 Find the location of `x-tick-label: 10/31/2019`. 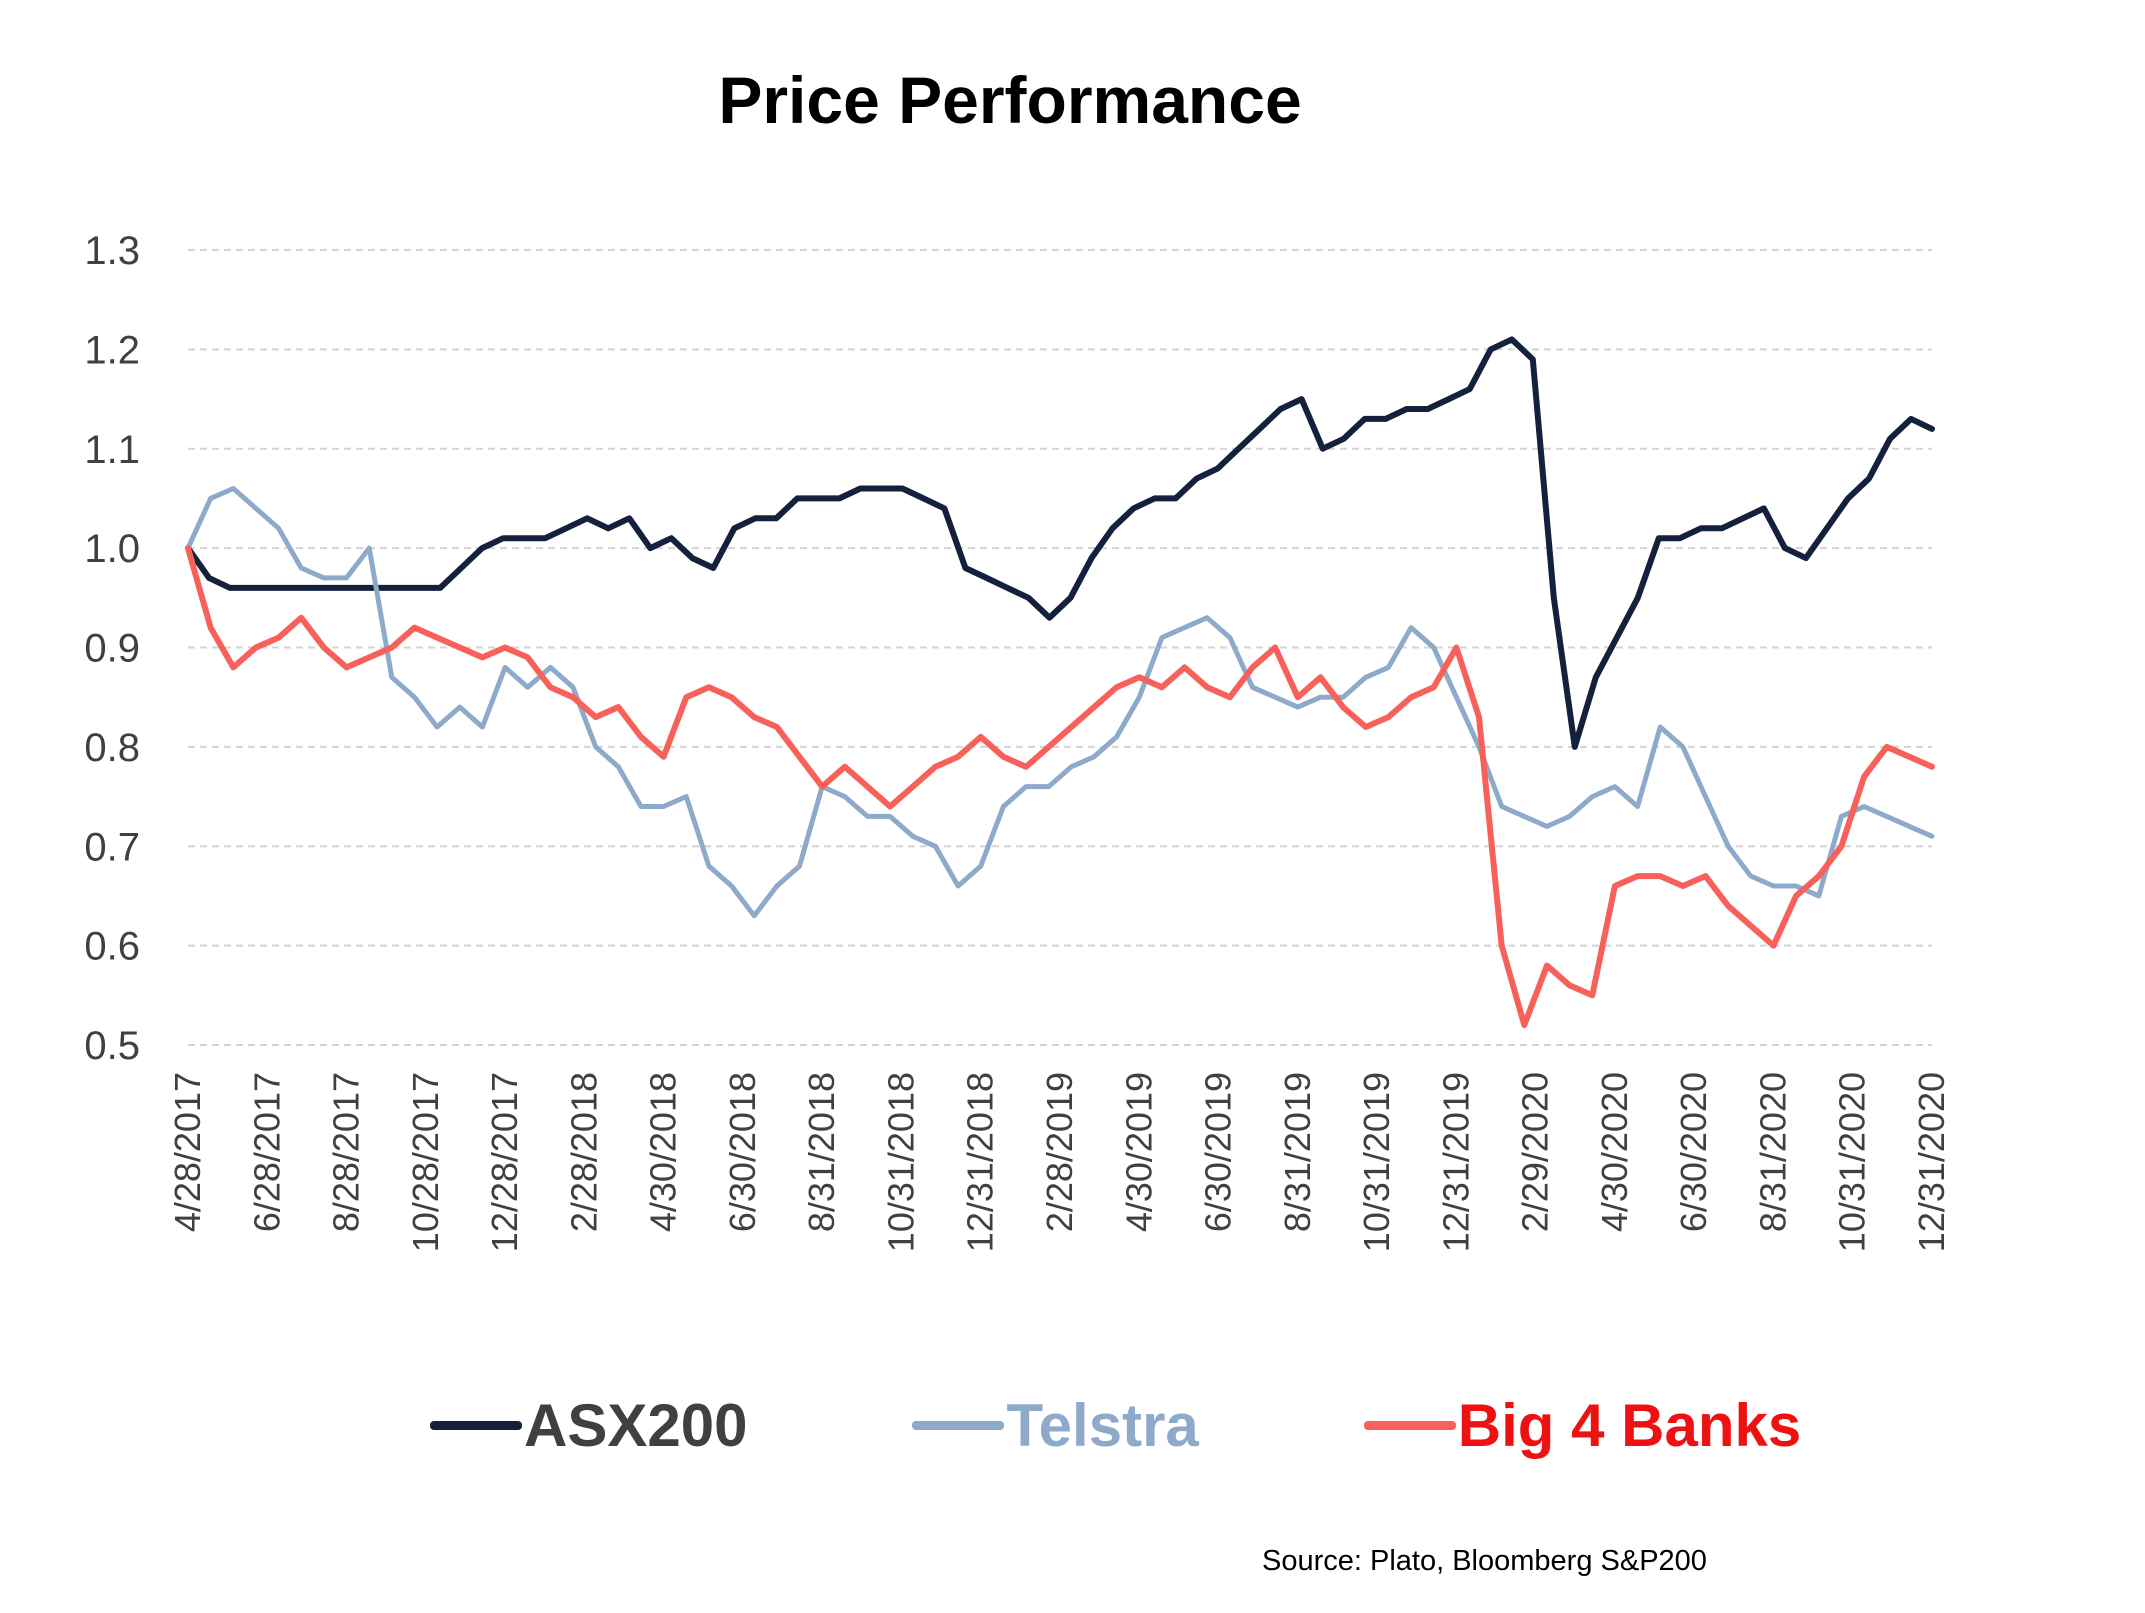

x-tick-label: 10/31/2019 is located at coordinates (1376, 1162).